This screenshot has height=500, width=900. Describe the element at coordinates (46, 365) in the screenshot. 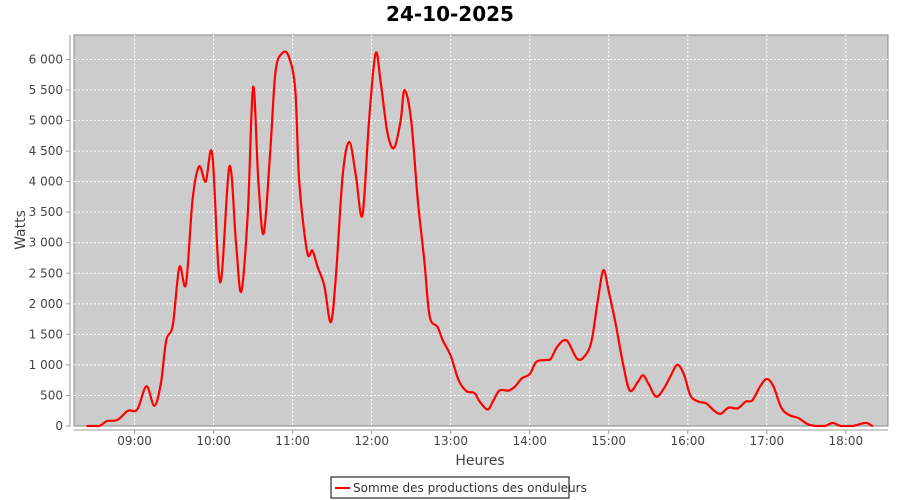

I see `y-tick-label: 1 000` at that location.